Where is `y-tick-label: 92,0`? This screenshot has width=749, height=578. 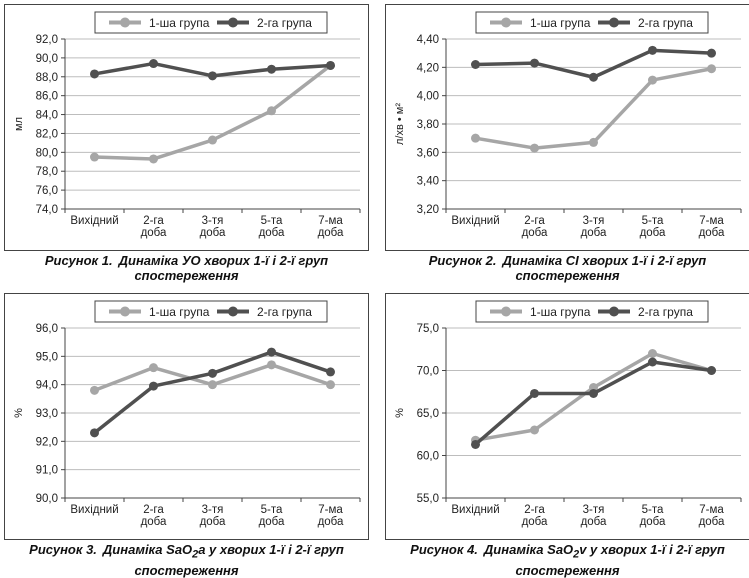
y-tick-label: 92,0 is located at coordinates (47, 40).